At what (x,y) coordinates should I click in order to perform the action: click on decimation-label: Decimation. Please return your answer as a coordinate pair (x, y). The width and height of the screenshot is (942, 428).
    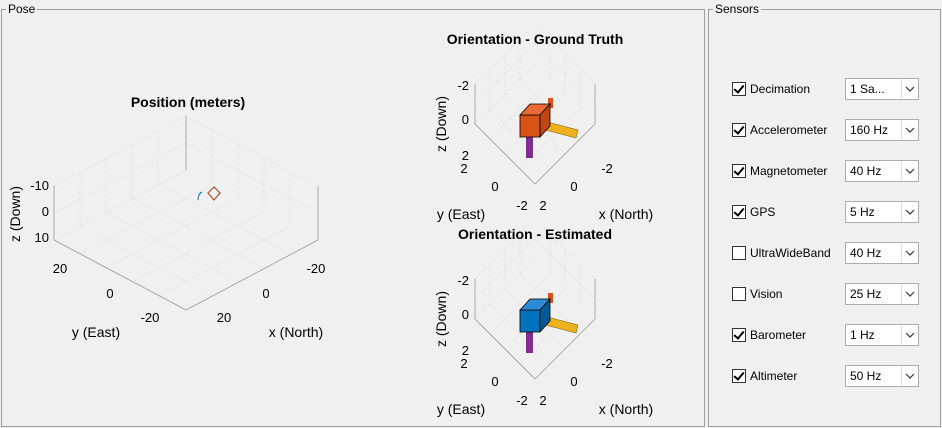
    Looking at the image, I should click on (780, 89).